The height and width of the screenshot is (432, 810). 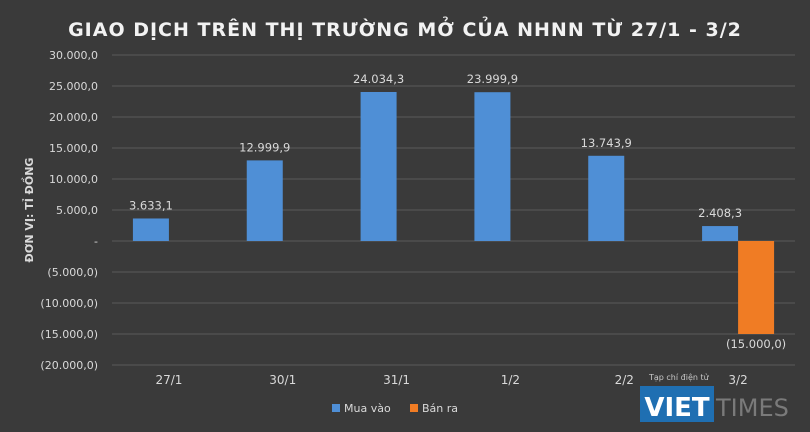 I want to click on watermark-viet-box, so click(x=677, y=404).